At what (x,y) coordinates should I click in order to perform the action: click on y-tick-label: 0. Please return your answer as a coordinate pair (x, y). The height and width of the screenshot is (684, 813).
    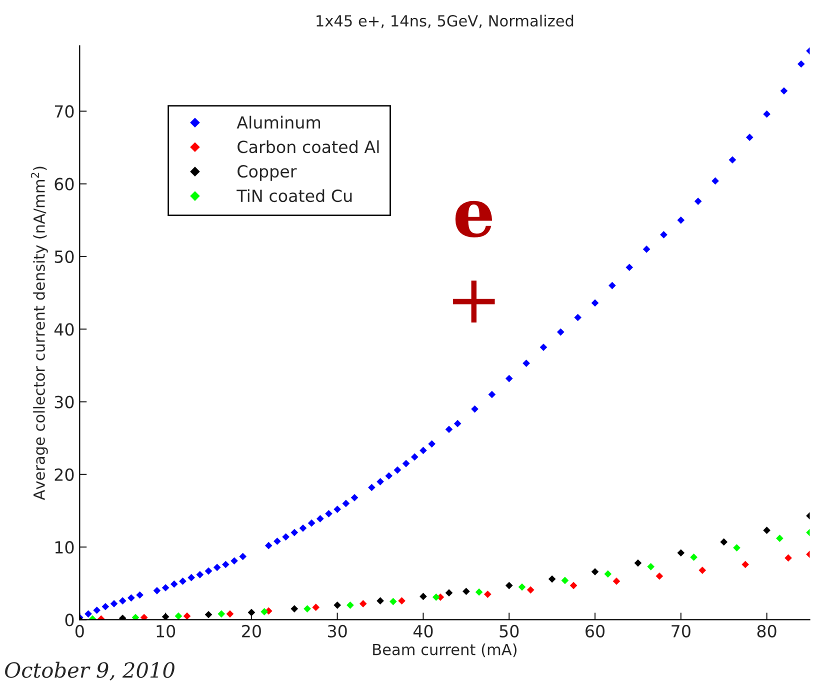
    Looking at the image, I should click on (69, 620).